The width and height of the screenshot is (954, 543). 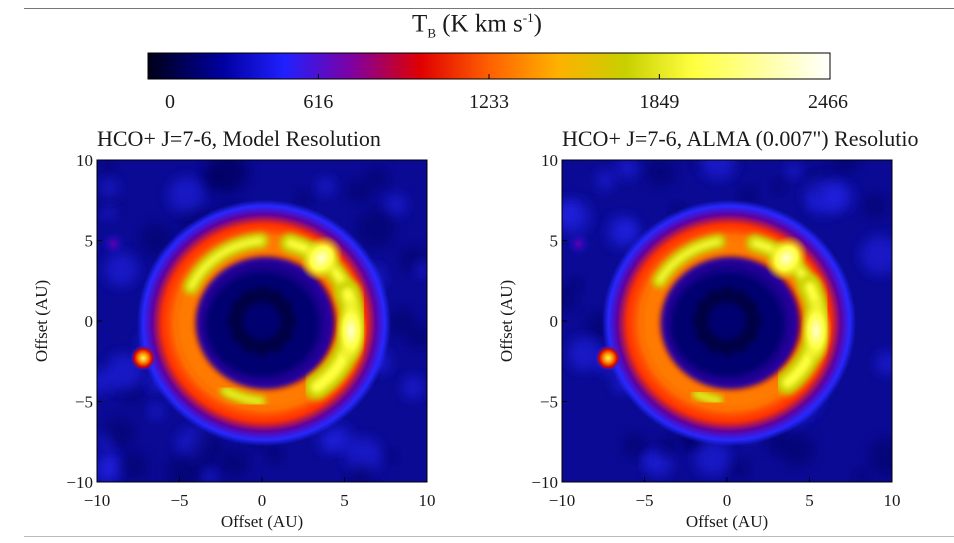 What do you see at coordinates (828, 102) in the screenshot?
I see `colorbar-tick-label: 2466` at bounding box center [828, 102].